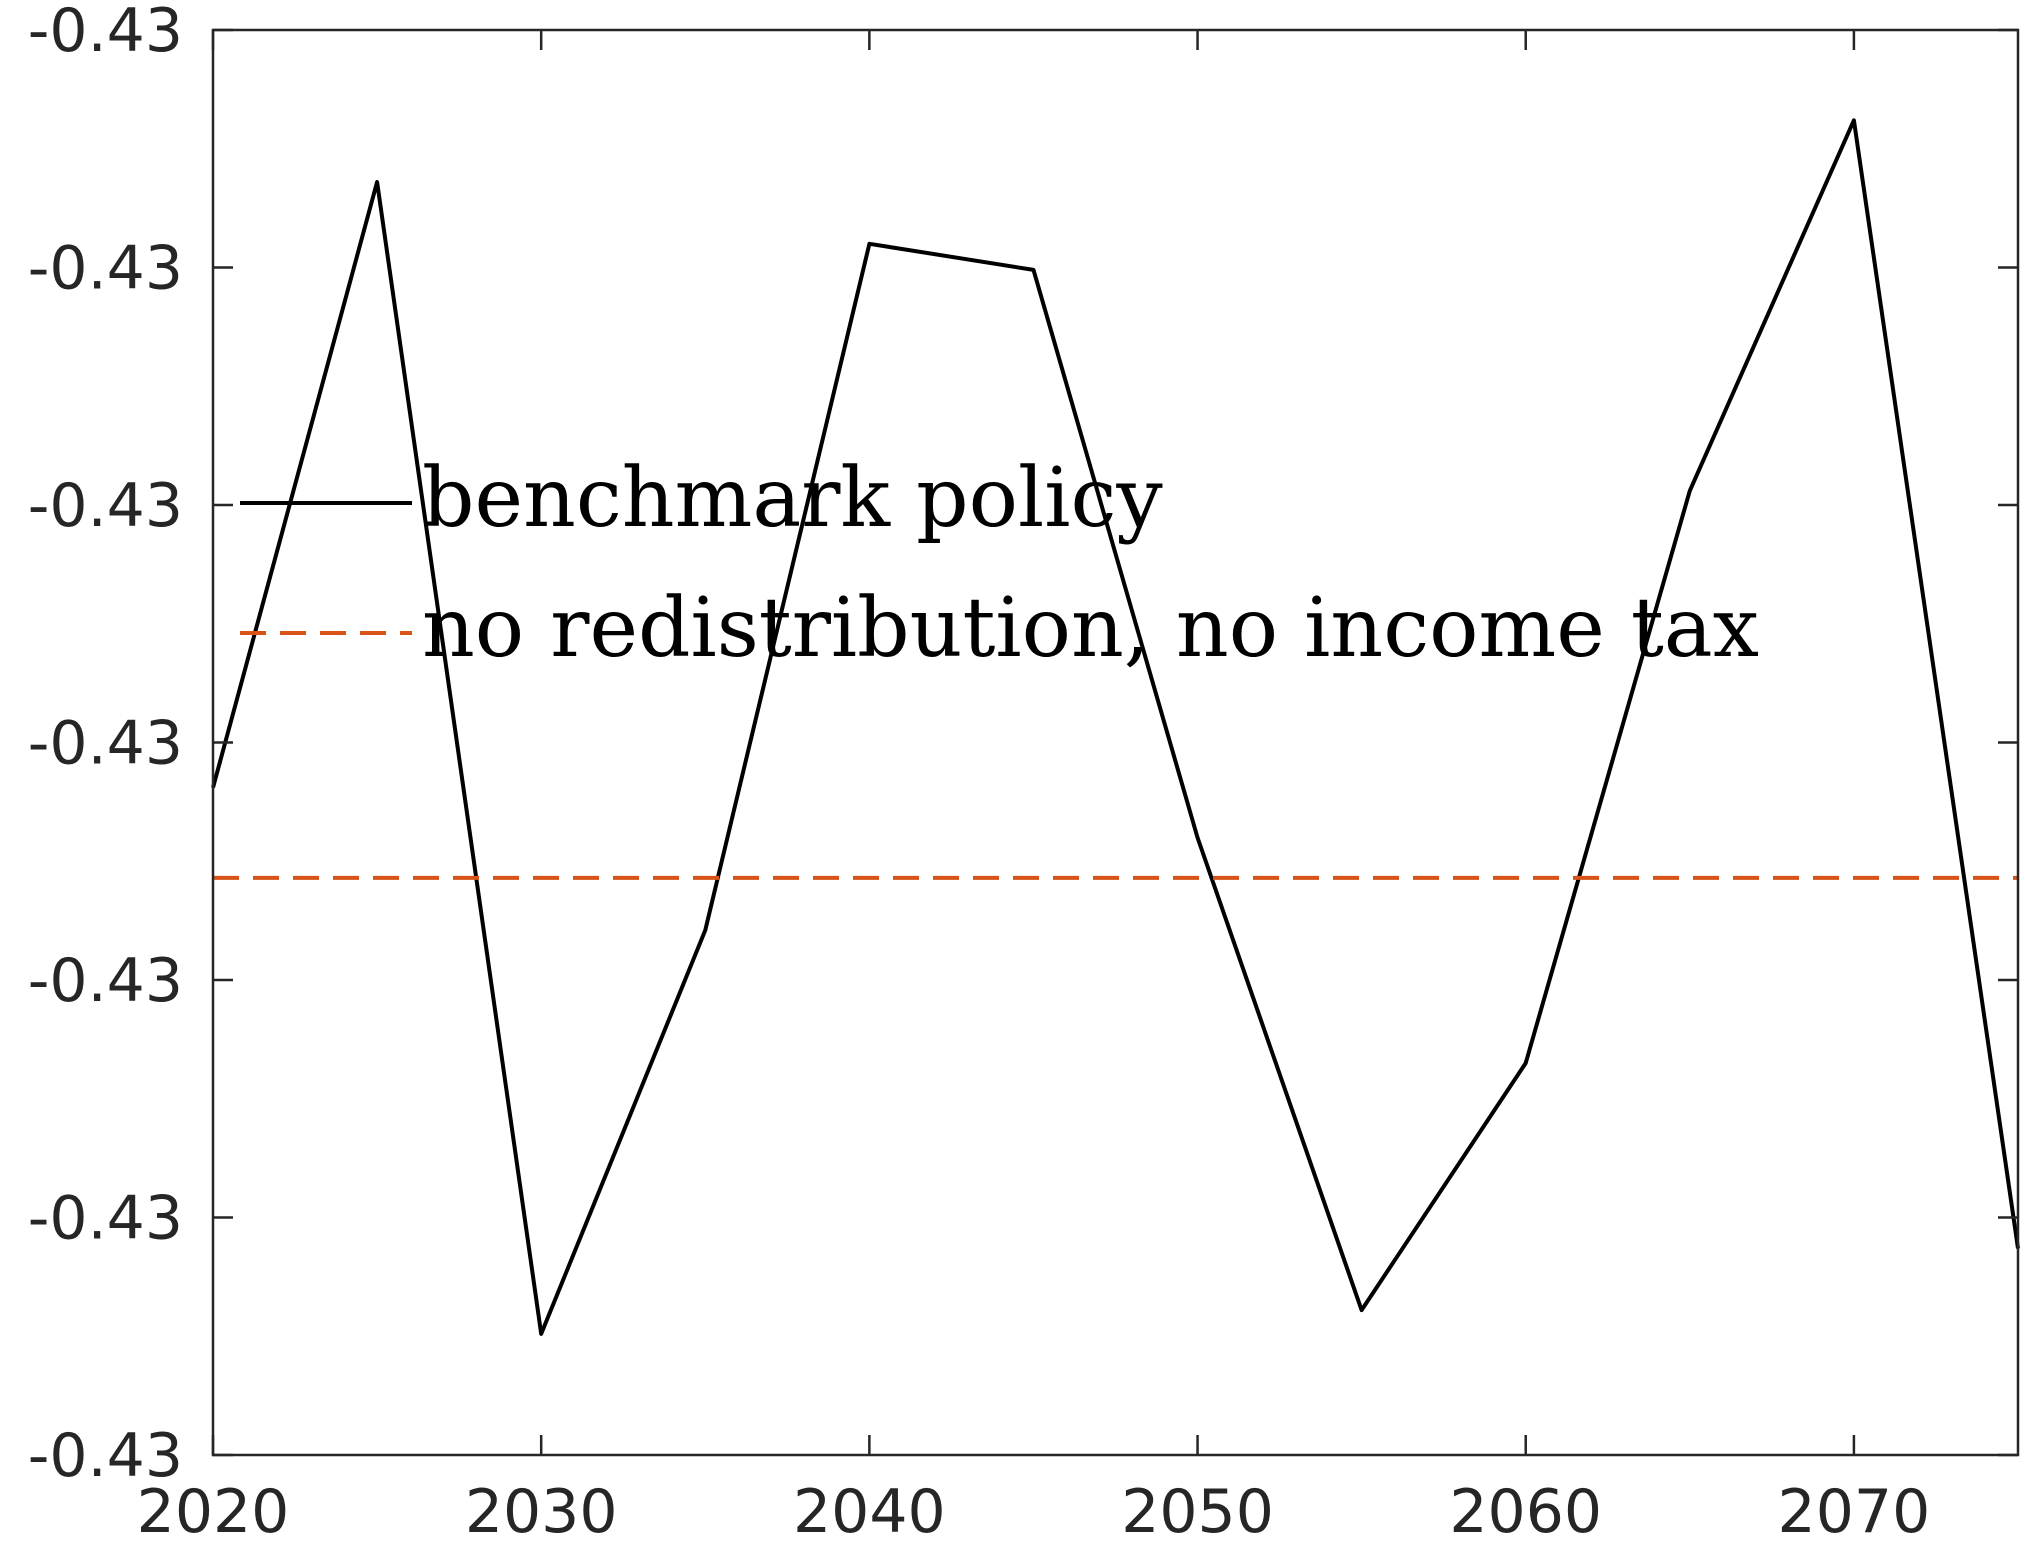 This screenshot has height=1554, width=2025. Describe the element at coordinates (792, 498) in the screenshot. I see `legend-label-1: benchmark policy` at that location.